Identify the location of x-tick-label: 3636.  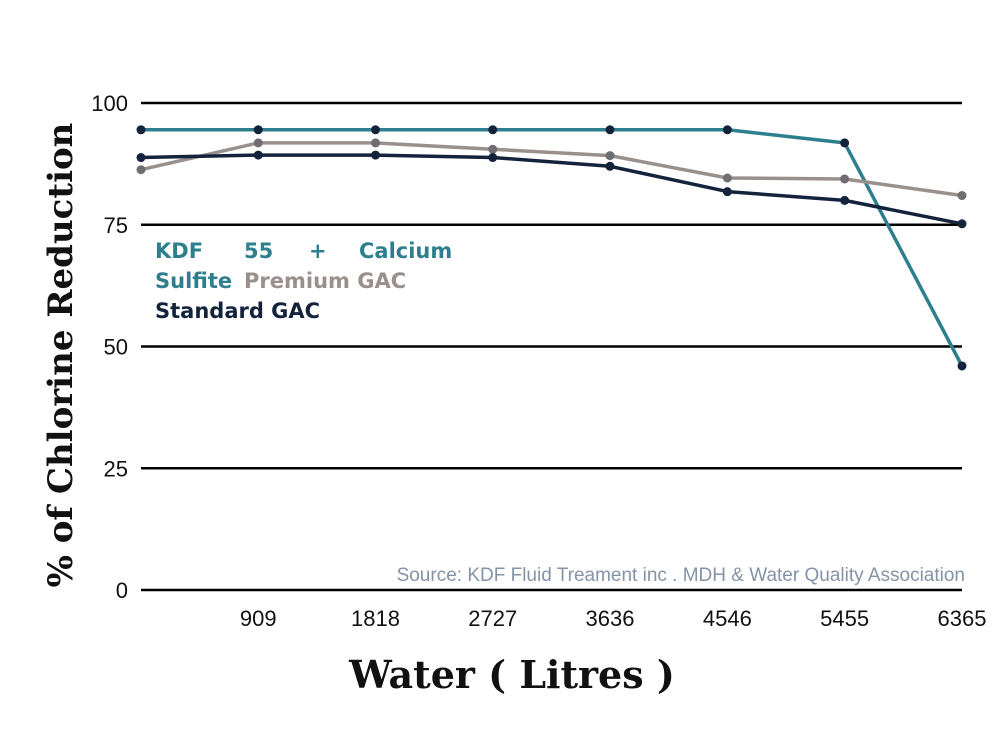
(610, 618).